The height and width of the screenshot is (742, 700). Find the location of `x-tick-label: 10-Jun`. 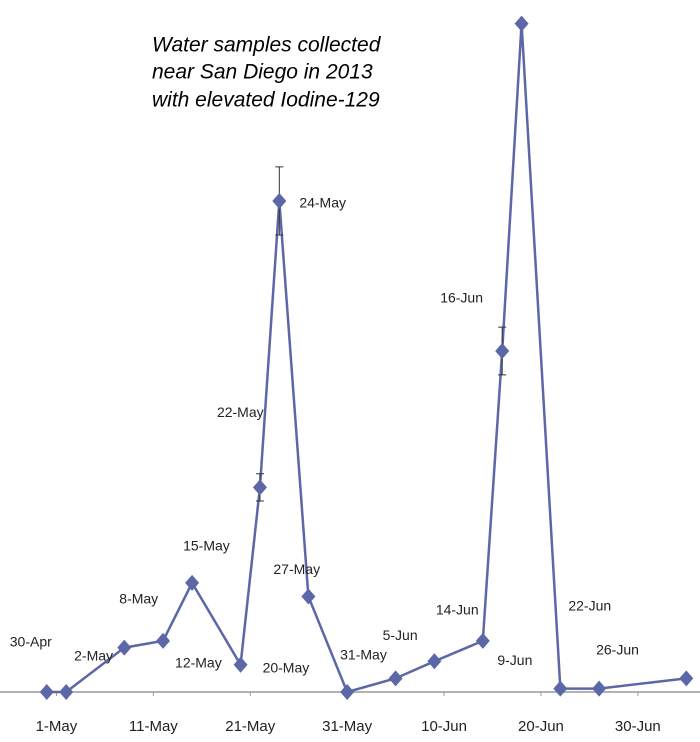

x-tick-label: 10-Jun is located at coordinates (444, 726).